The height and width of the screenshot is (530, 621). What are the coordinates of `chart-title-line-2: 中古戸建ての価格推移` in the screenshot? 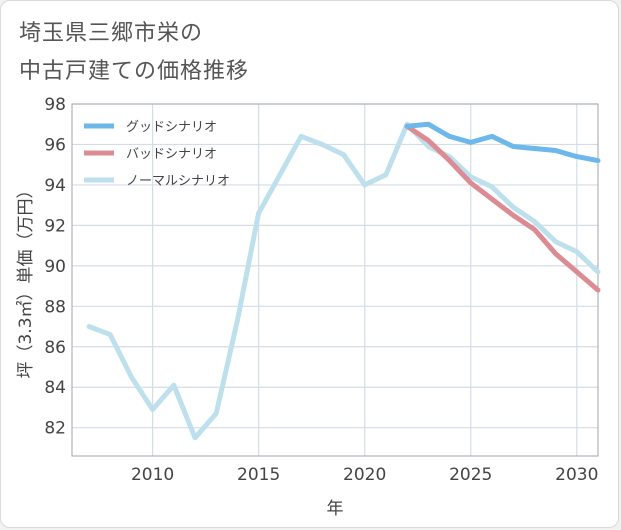 It's located at (134, 71).